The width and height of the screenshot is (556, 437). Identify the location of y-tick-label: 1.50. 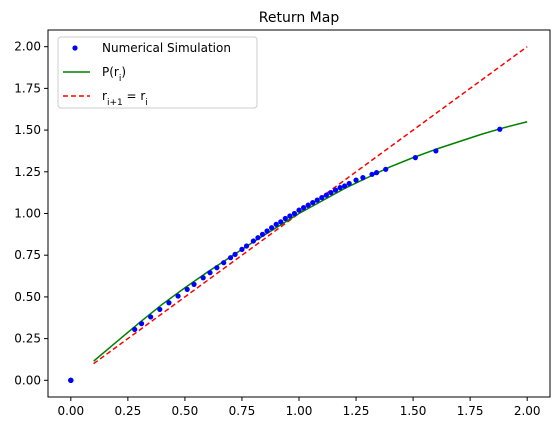
(27, 130).